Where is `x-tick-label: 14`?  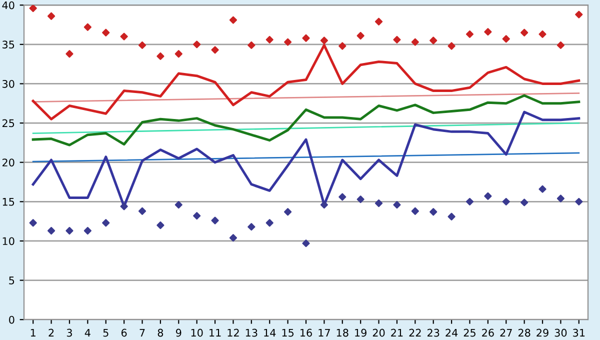
x-tick-label: 14 is located at coordinates (270, 332).